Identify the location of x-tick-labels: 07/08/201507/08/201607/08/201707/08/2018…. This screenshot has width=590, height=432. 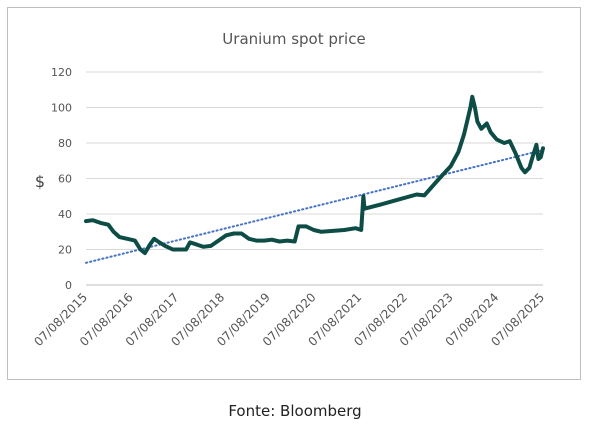
(289, 319).